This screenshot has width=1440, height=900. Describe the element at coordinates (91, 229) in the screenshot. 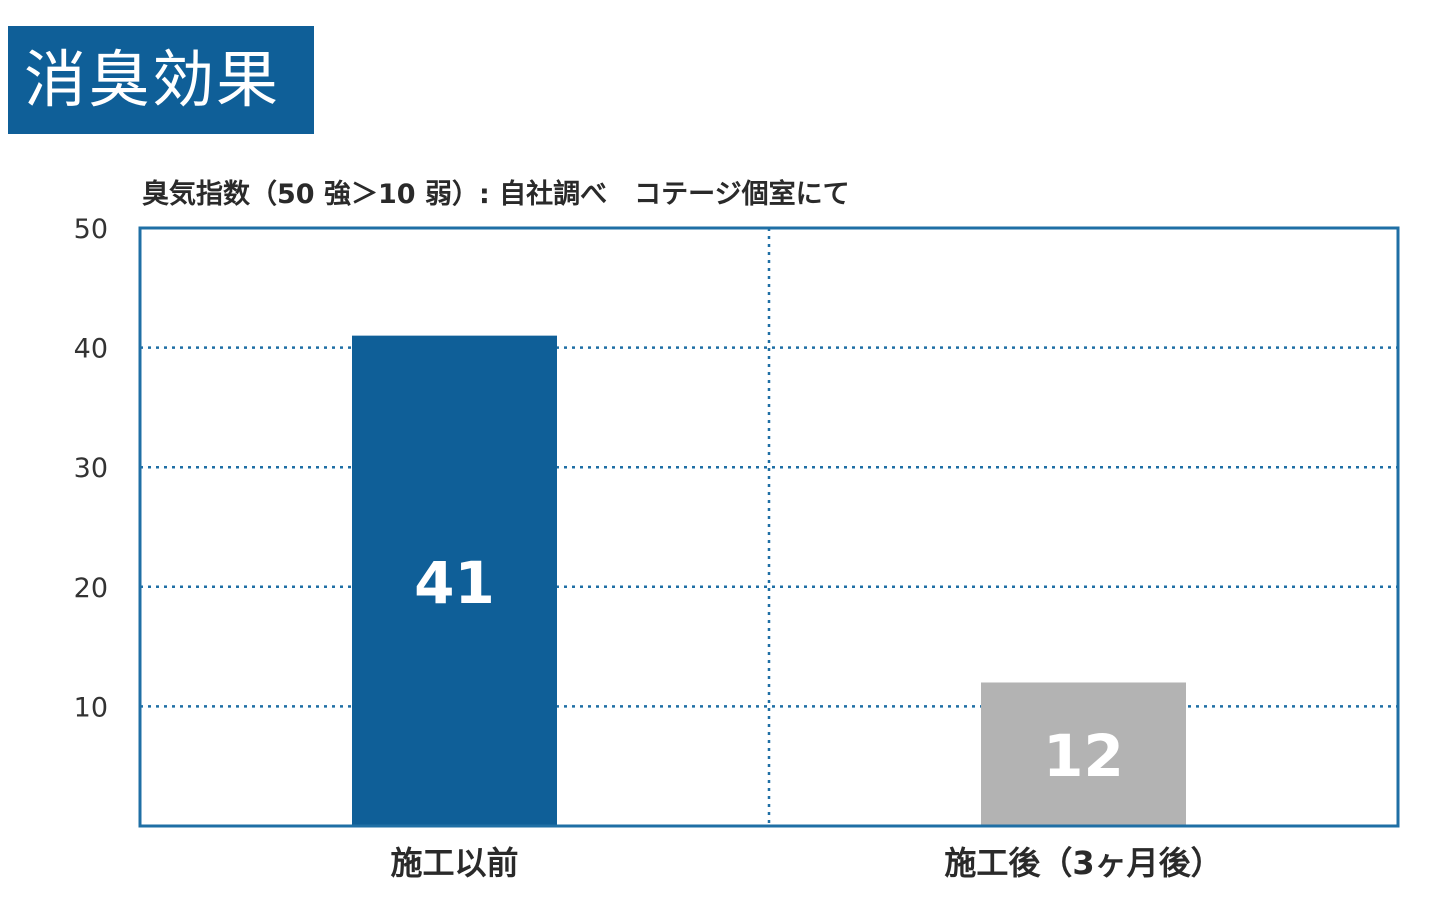

I see `y-tick-label-50: 50` at that location.